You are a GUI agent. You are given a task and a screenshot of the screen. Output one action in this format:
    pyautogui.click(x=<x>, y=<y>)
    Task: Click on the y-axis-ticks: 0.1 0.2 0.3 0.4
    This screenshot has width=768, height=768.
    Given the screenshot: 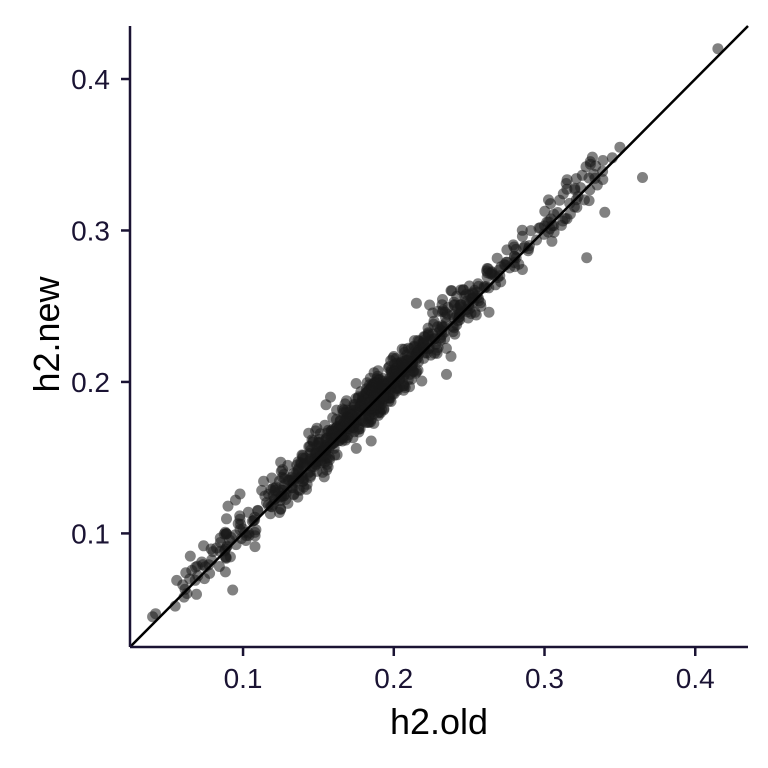 What is the action you would take?
    pyautogui.click(x=100, y=306)
    